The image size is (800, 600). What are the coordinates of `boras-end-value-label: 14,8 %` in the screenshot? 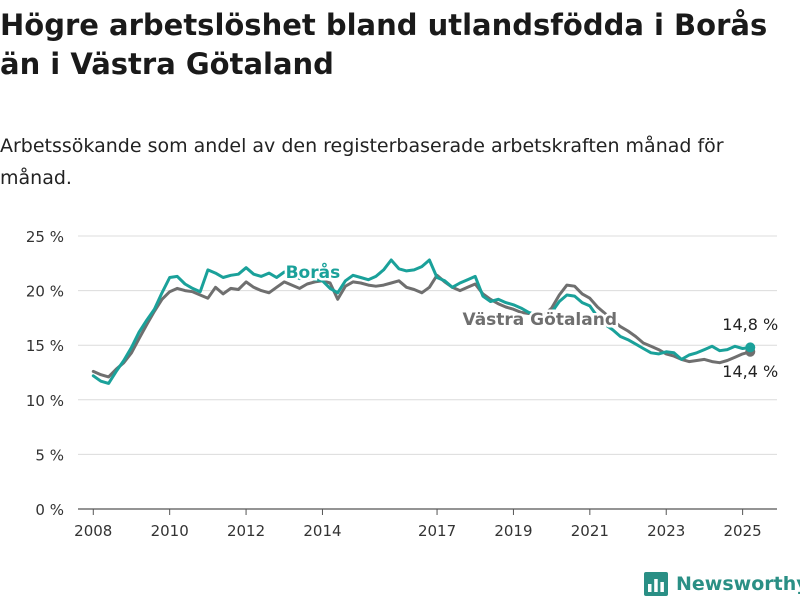 It's located at (750, 324).